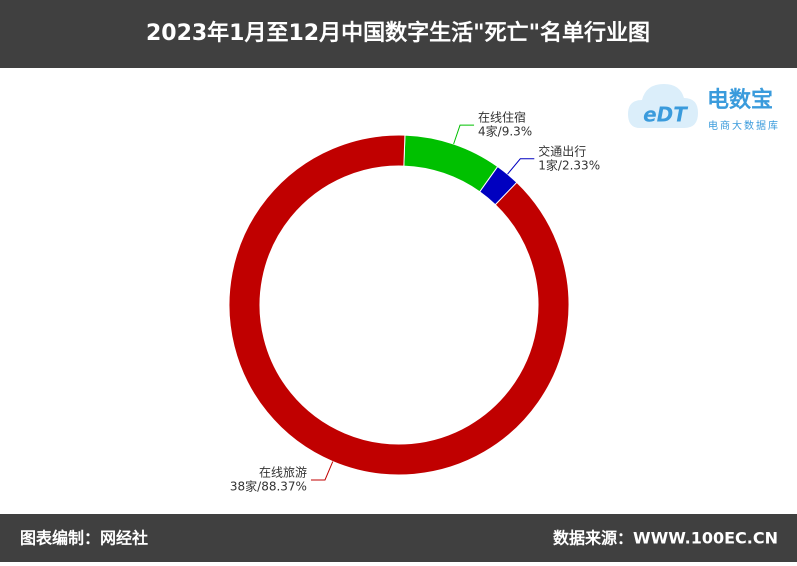 This screenshot has height=566, width=797. What do you see at coordinates (569, 164) in the screenshot?
I see `value-label: 1家/2.33%` at bounding box center [569, 164].